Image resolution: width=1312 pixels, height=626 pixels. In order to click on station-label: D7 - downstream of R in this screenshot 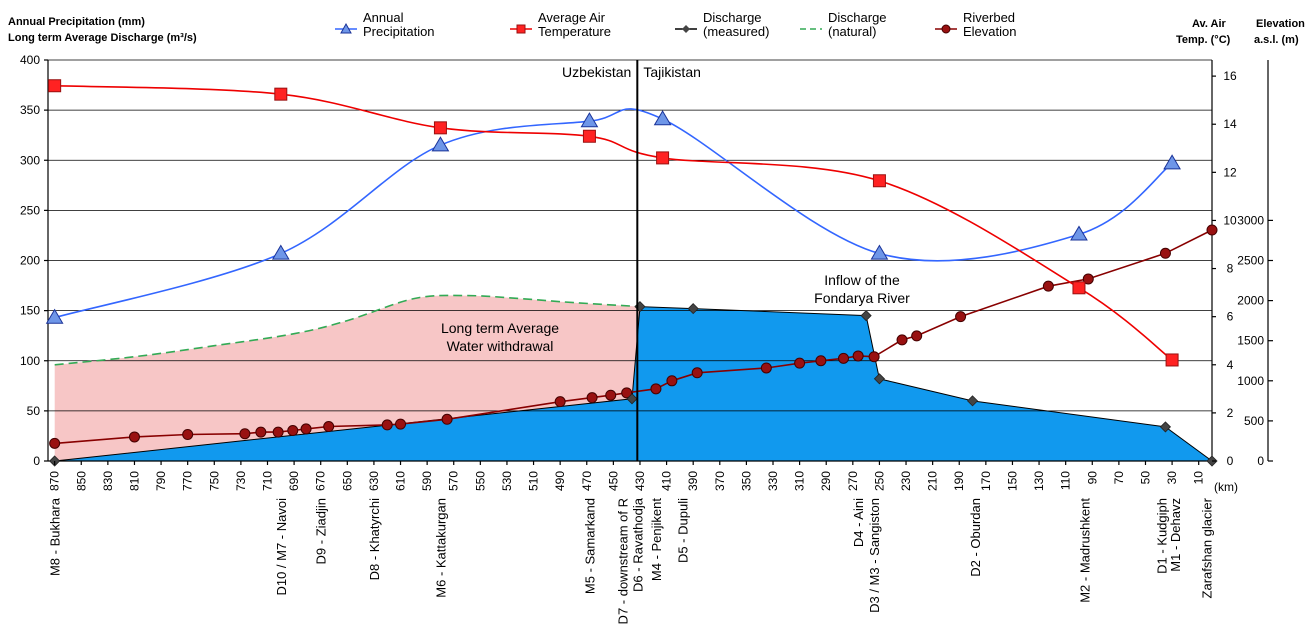, I will do `click(623, 561)`.